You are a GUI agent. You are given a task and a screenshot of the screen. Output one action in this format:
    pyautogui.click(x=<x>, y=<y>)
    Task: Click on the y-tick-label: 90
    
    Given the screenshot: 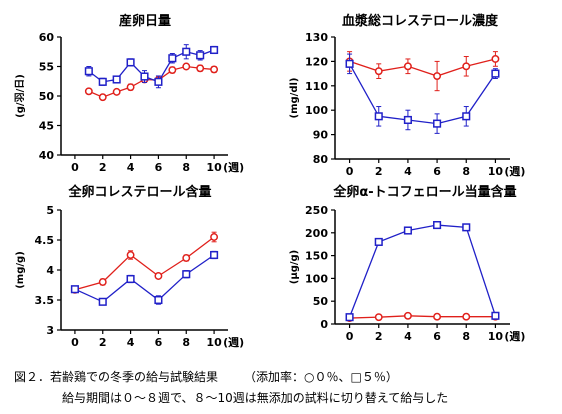 What is the action you would take?
    pyautogui.click(x=321, y=135)
    